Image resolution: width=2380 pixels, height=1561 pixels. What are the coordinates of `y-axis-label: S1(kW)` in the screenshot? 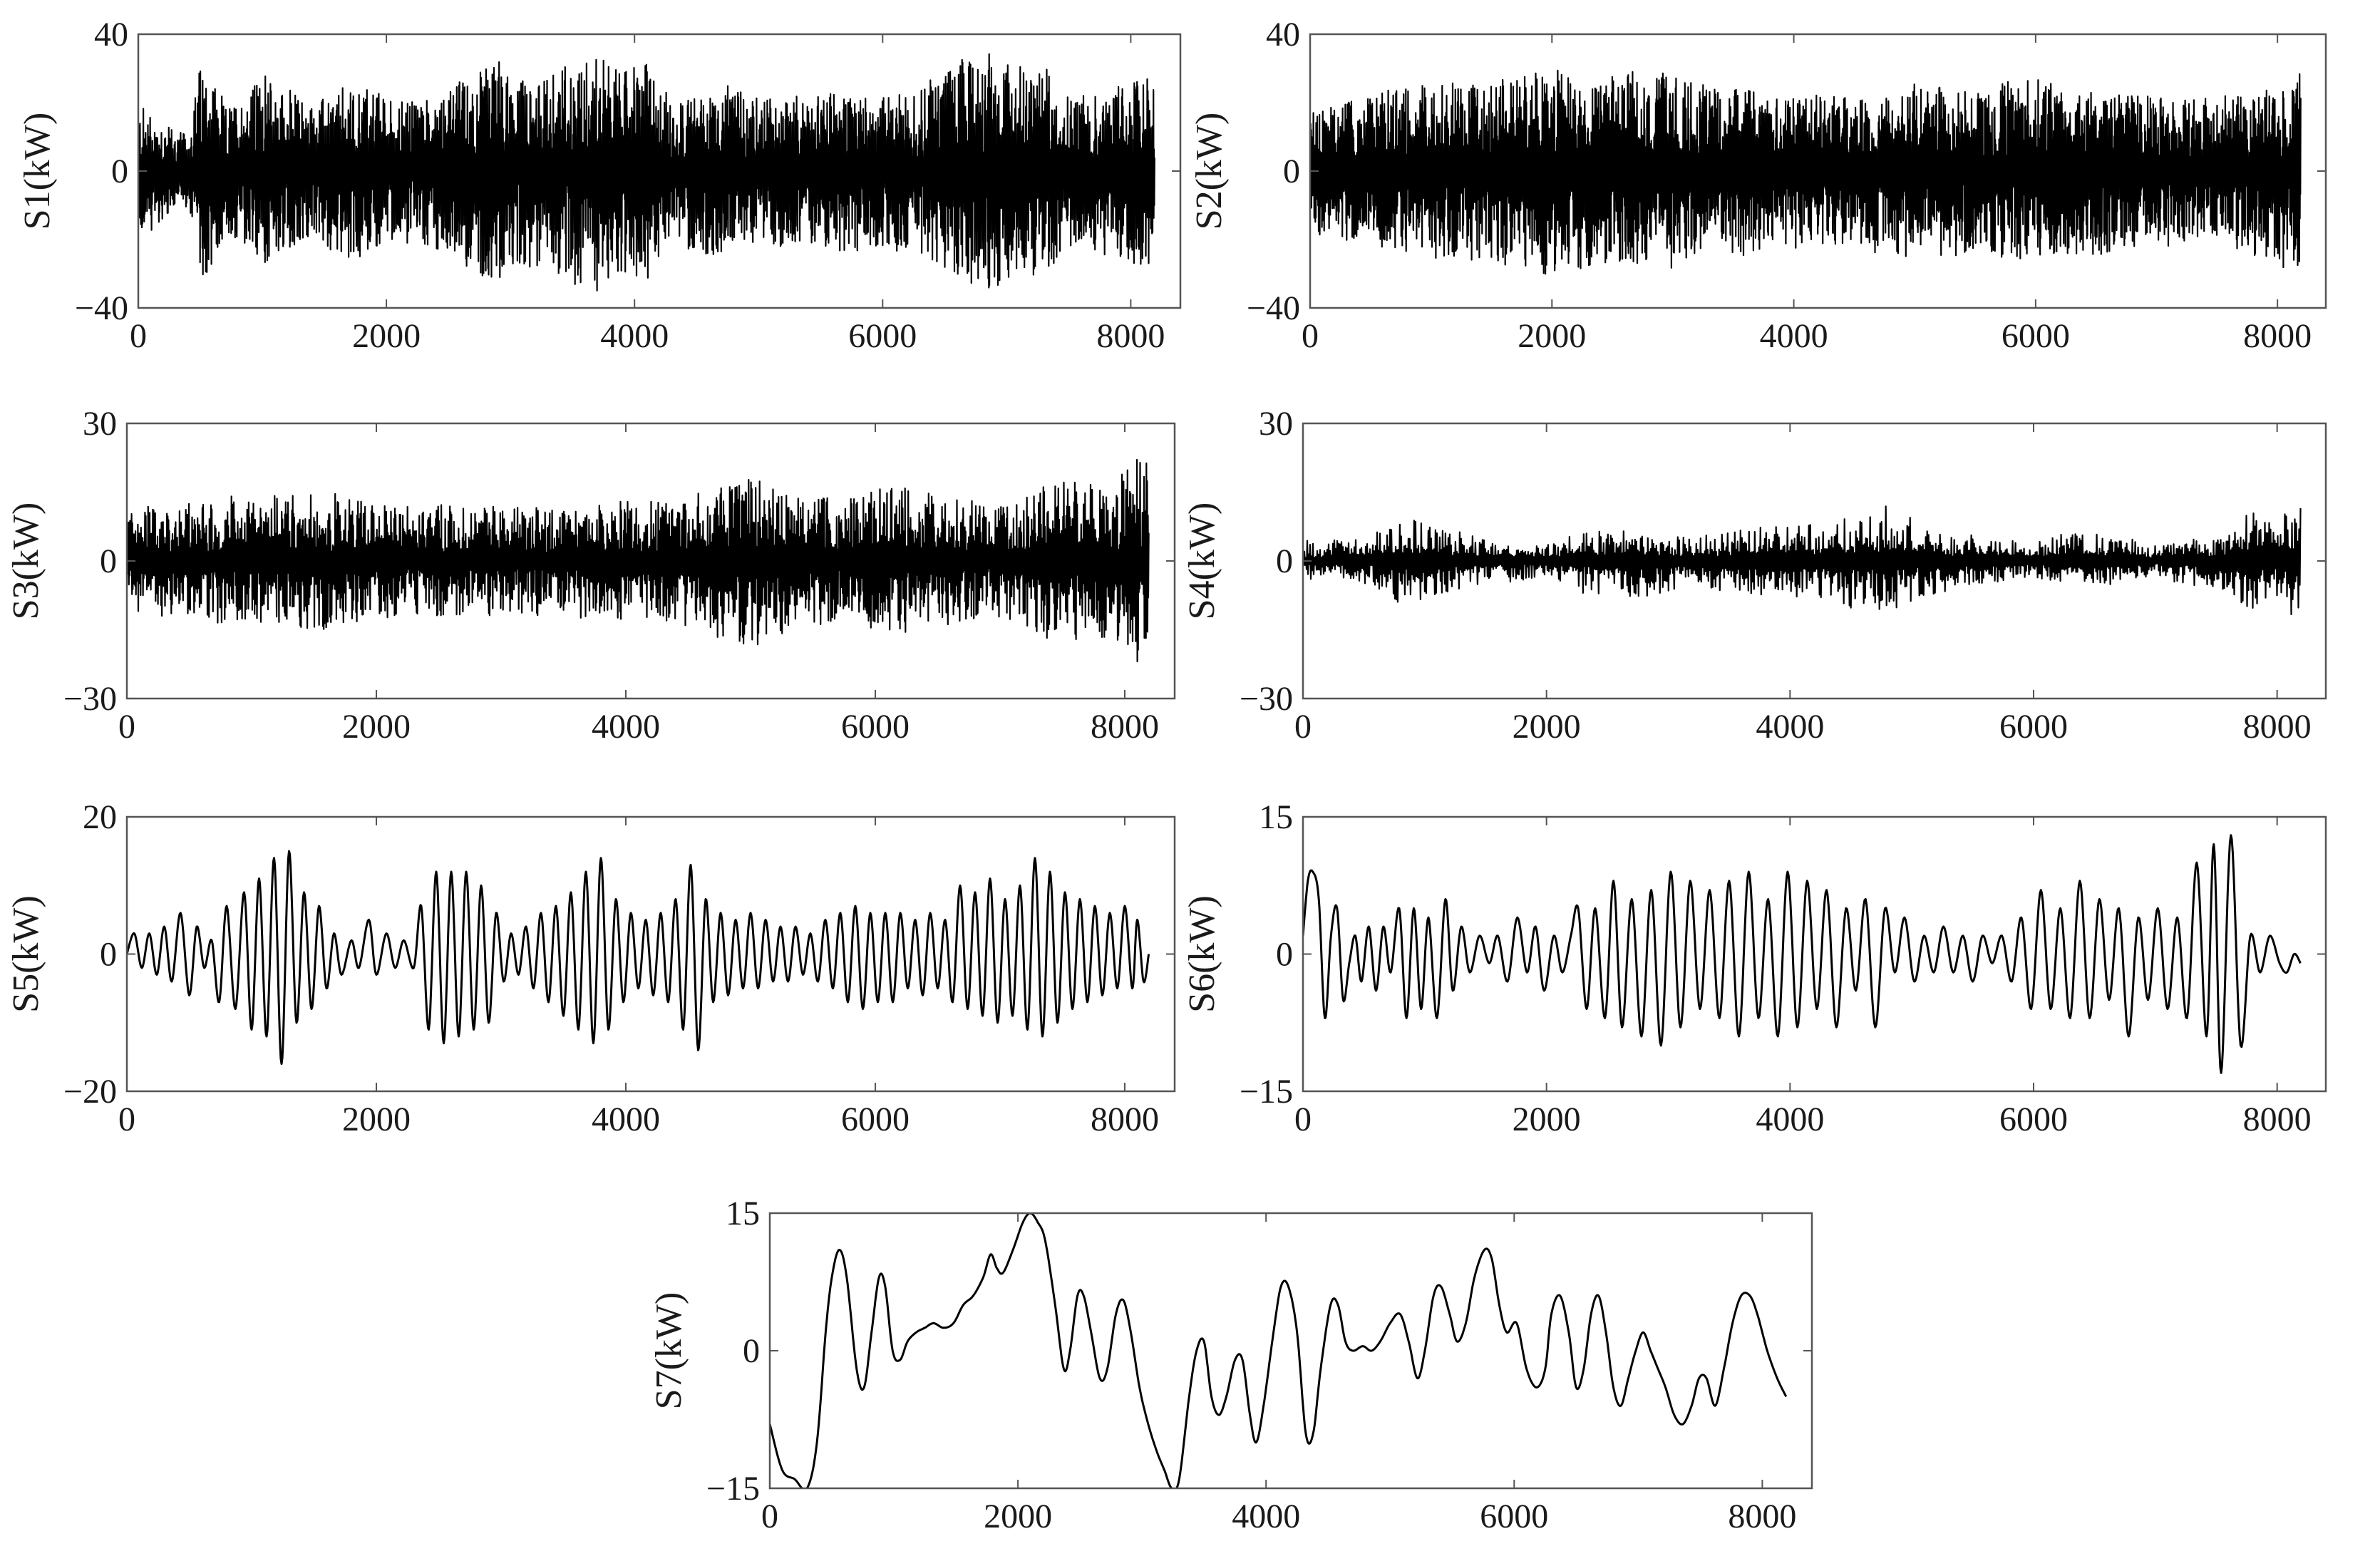 It's located at (37, 171).